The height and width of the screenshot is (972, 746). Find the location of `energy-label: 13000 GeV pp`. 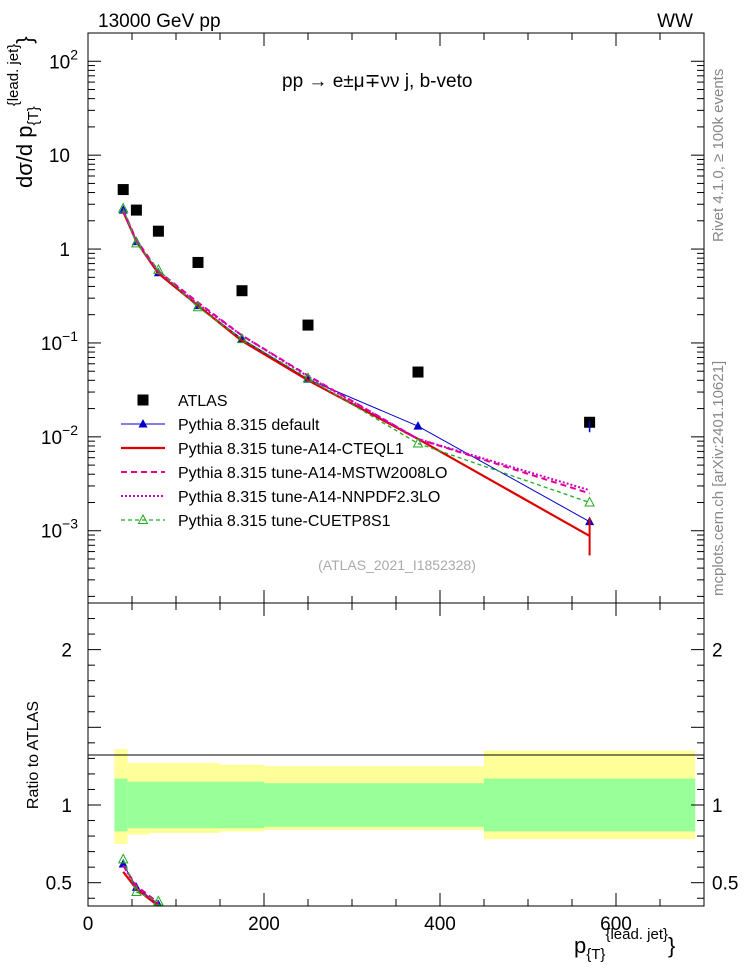

energy-label: 13000 GeV pp is located at coordinates (159, 21).